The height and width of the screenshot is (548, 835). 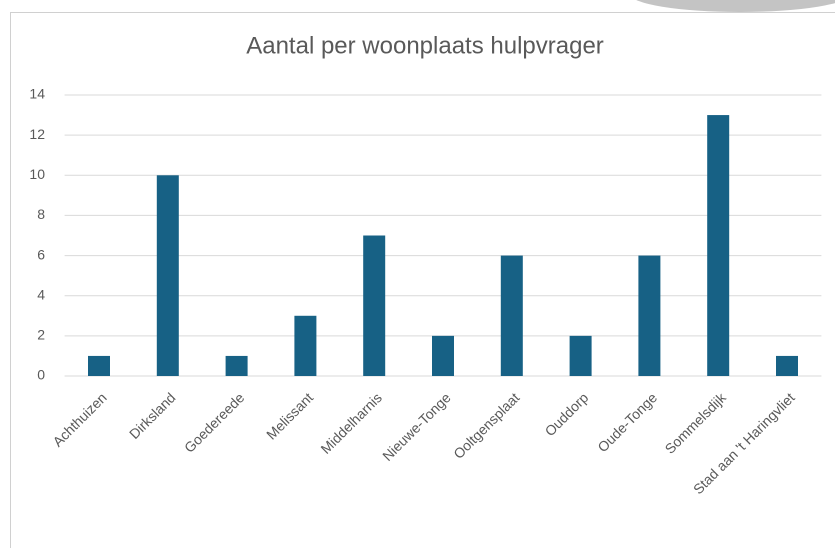 What do you see at coordinates (41, 294) in the screenshot?
I see `y-tick-label: 4` at bounding box center [41, 294].